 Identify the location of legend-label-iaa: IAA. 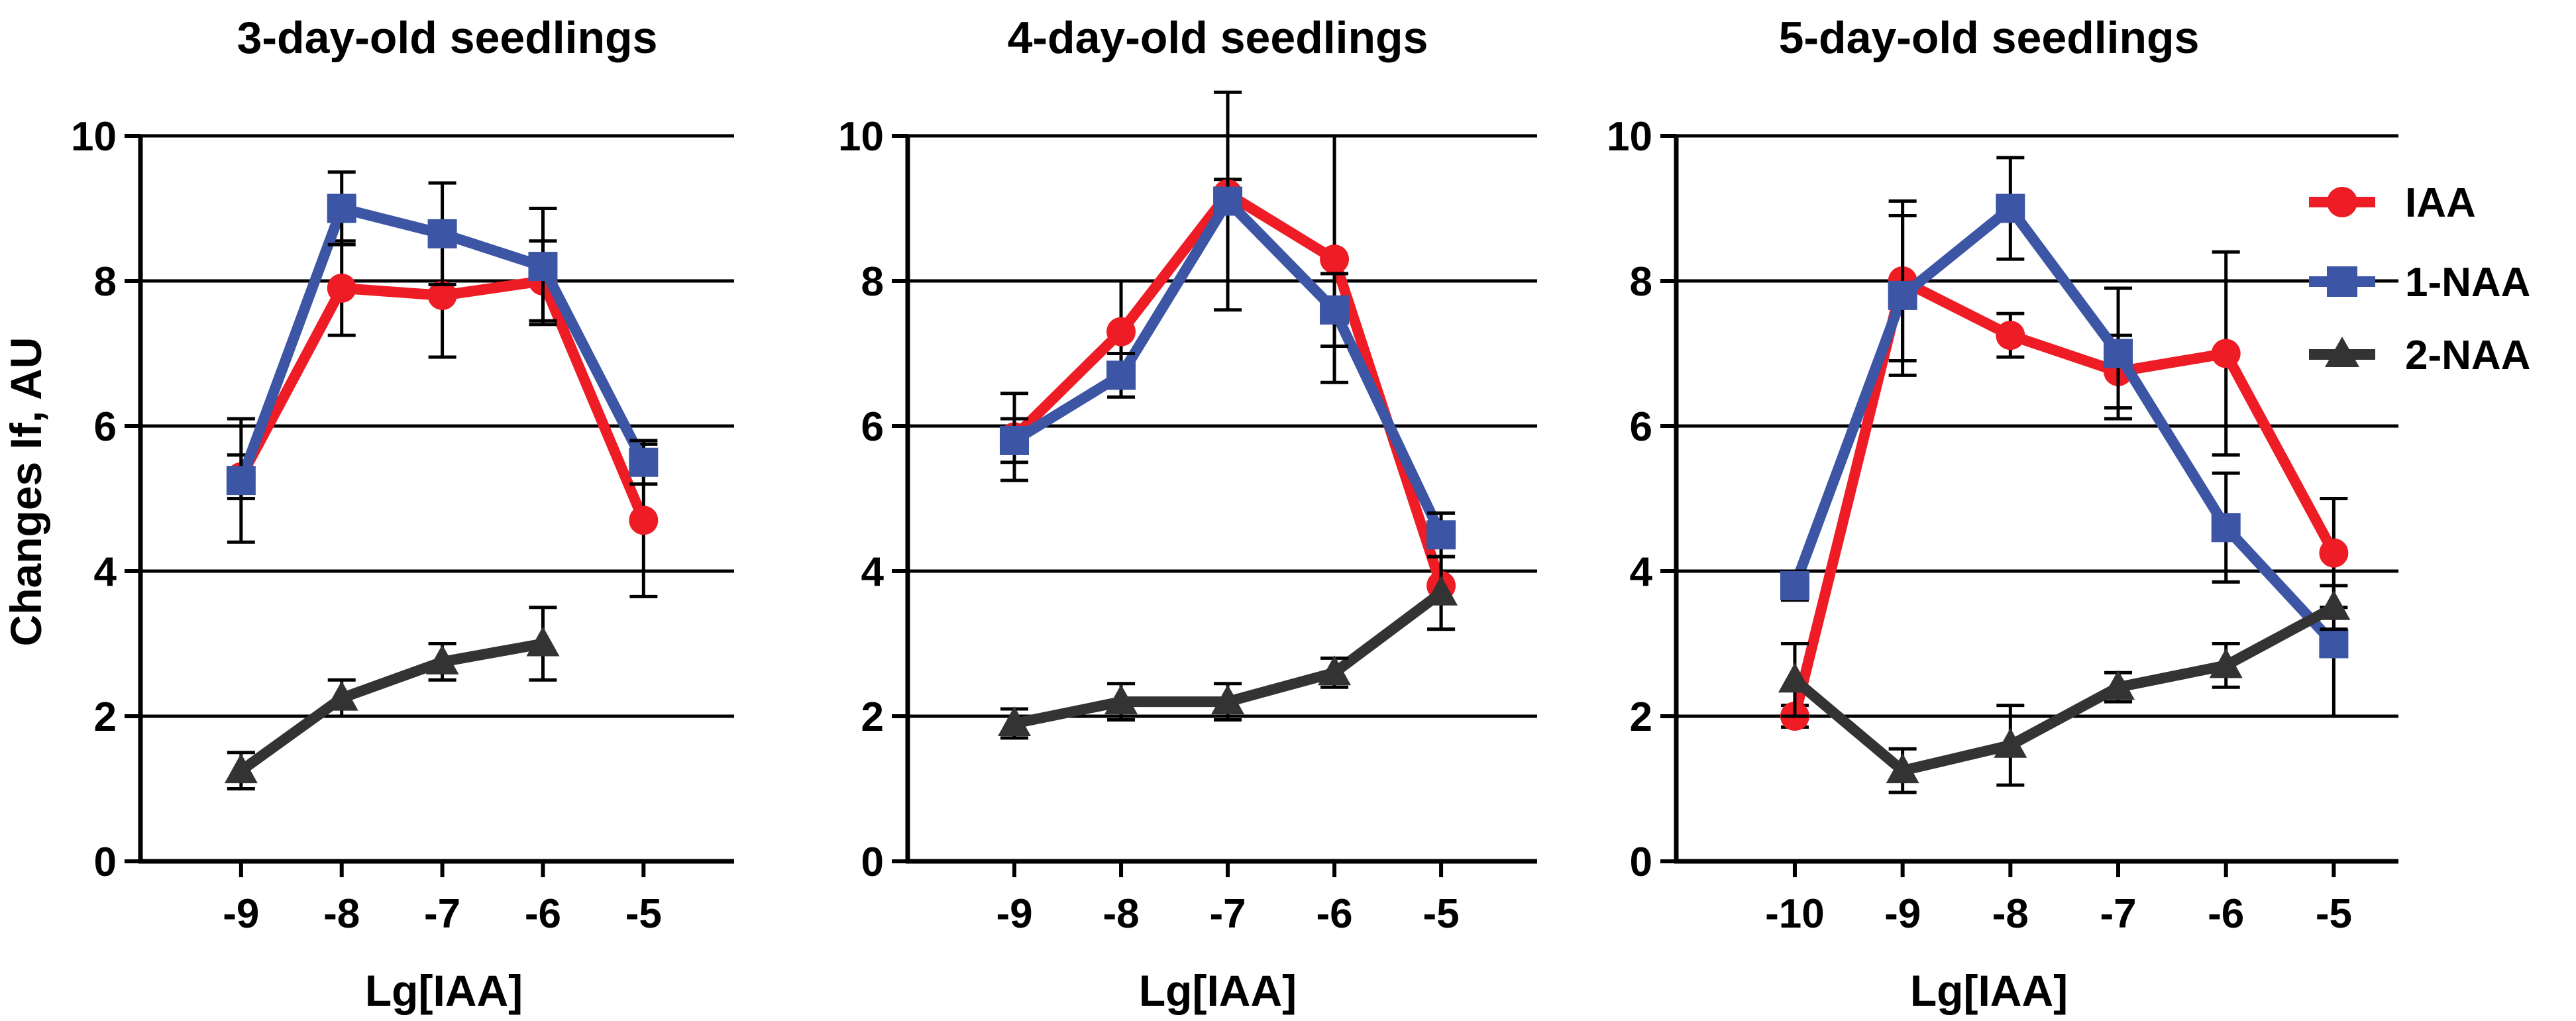
(2440, 203).